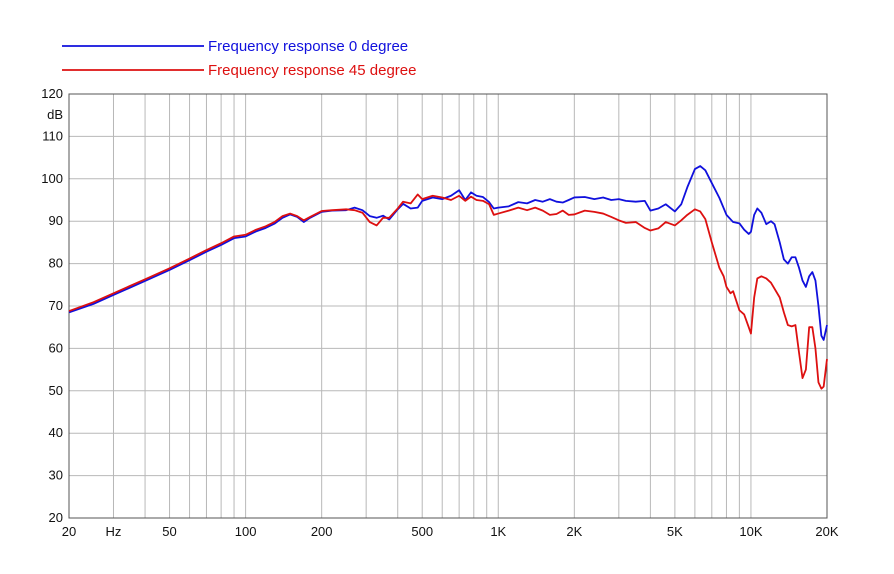 This screenshot has width=894, height=574. Describe the element at coordinates (114, 531) in the screenshot. I see `x-tick-label: Hz` at that location.